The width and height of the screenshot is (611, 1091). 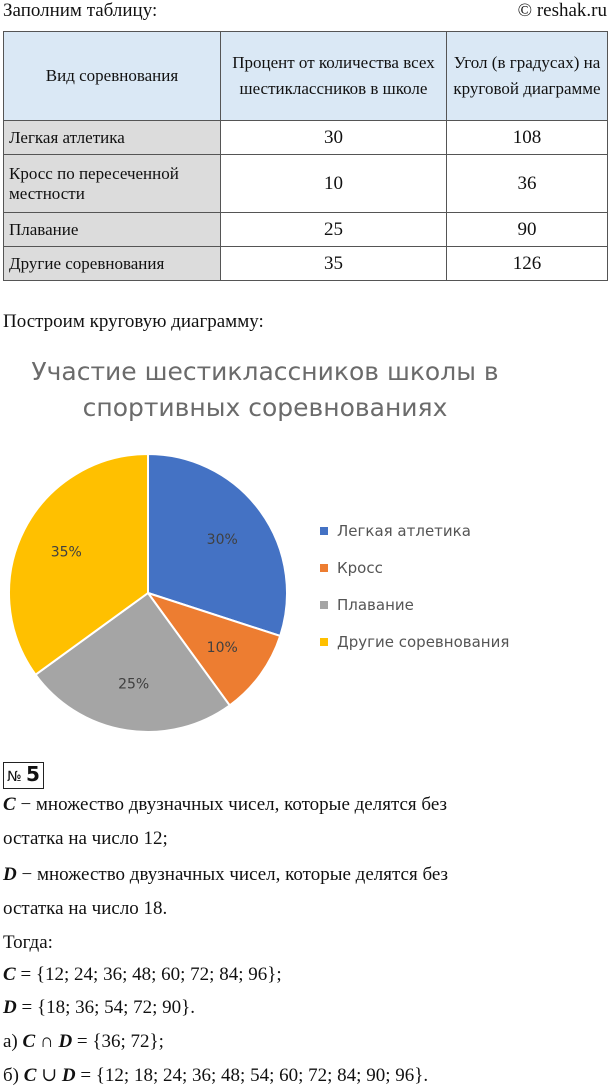 I want to click on legend-item: Другие соревнования, so click(x=414, y=641).